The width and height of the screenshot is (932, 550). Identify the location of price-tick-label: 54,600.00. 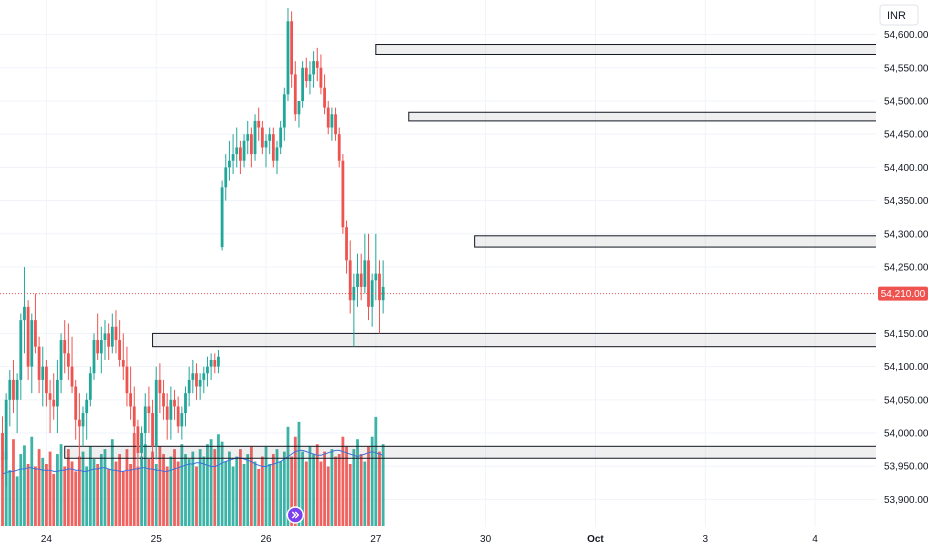
(906, 35).